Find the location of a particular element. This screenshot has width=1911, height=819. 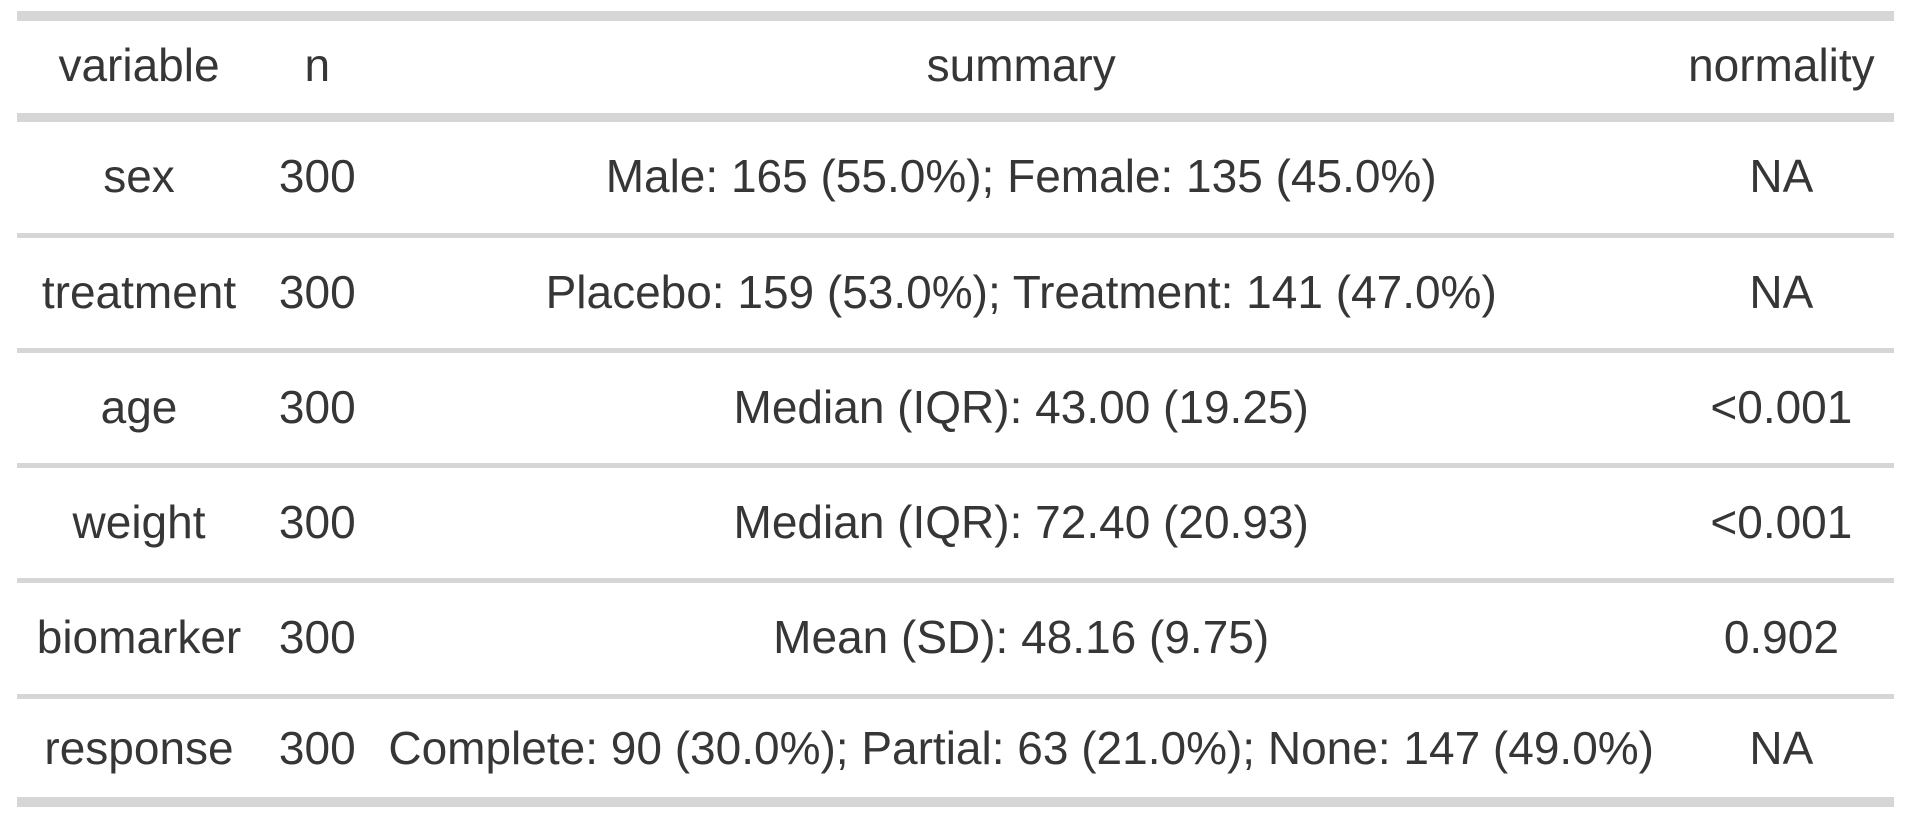

column-header-n: n is located at coordinates (317, 67).